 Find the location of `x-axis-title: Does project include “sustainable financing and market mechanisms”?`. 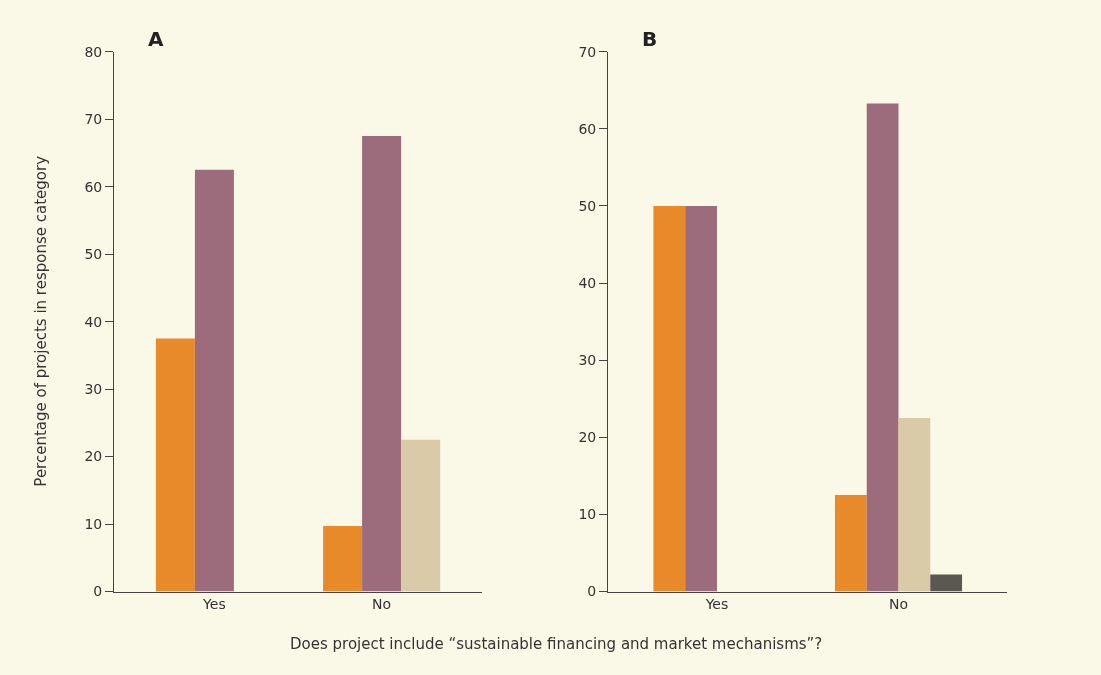

x-axis-title: Does project include “sustainable financing and market mechanisms”? is located at coordinates (556, 644).